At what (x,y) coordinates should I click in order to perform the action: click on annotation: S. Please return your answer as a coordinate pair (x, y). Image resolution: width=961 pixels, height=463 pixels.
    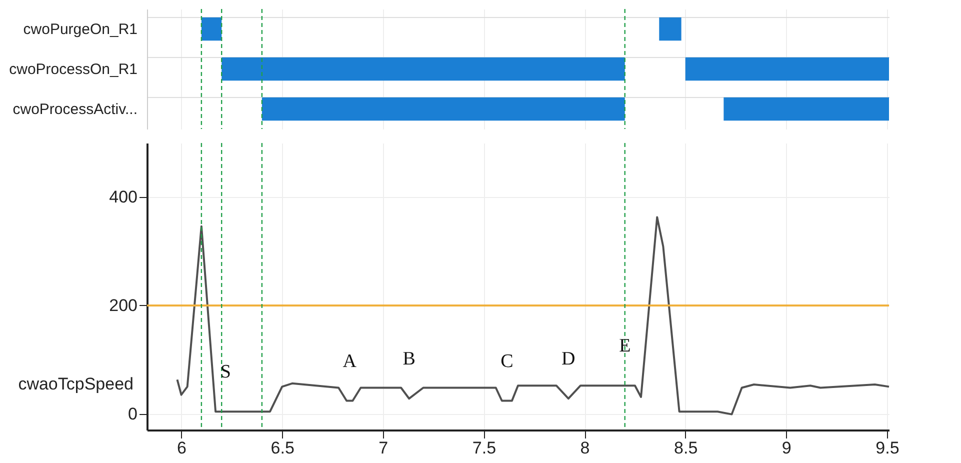
    Looking at the image, I should click on (225, 372).